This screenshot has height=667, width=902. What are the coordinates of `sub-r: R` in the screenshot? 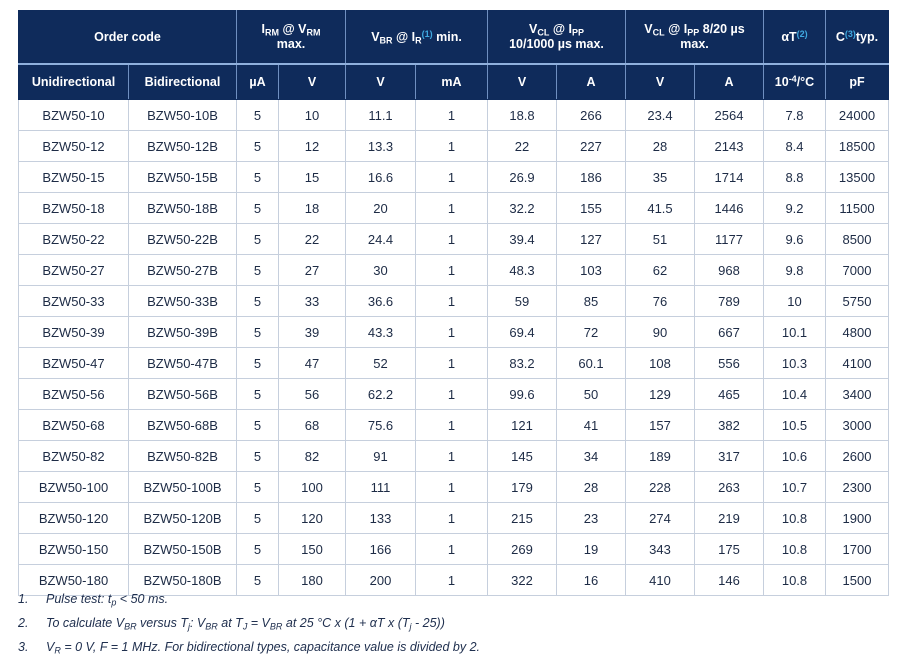 It's located at (418, 39).